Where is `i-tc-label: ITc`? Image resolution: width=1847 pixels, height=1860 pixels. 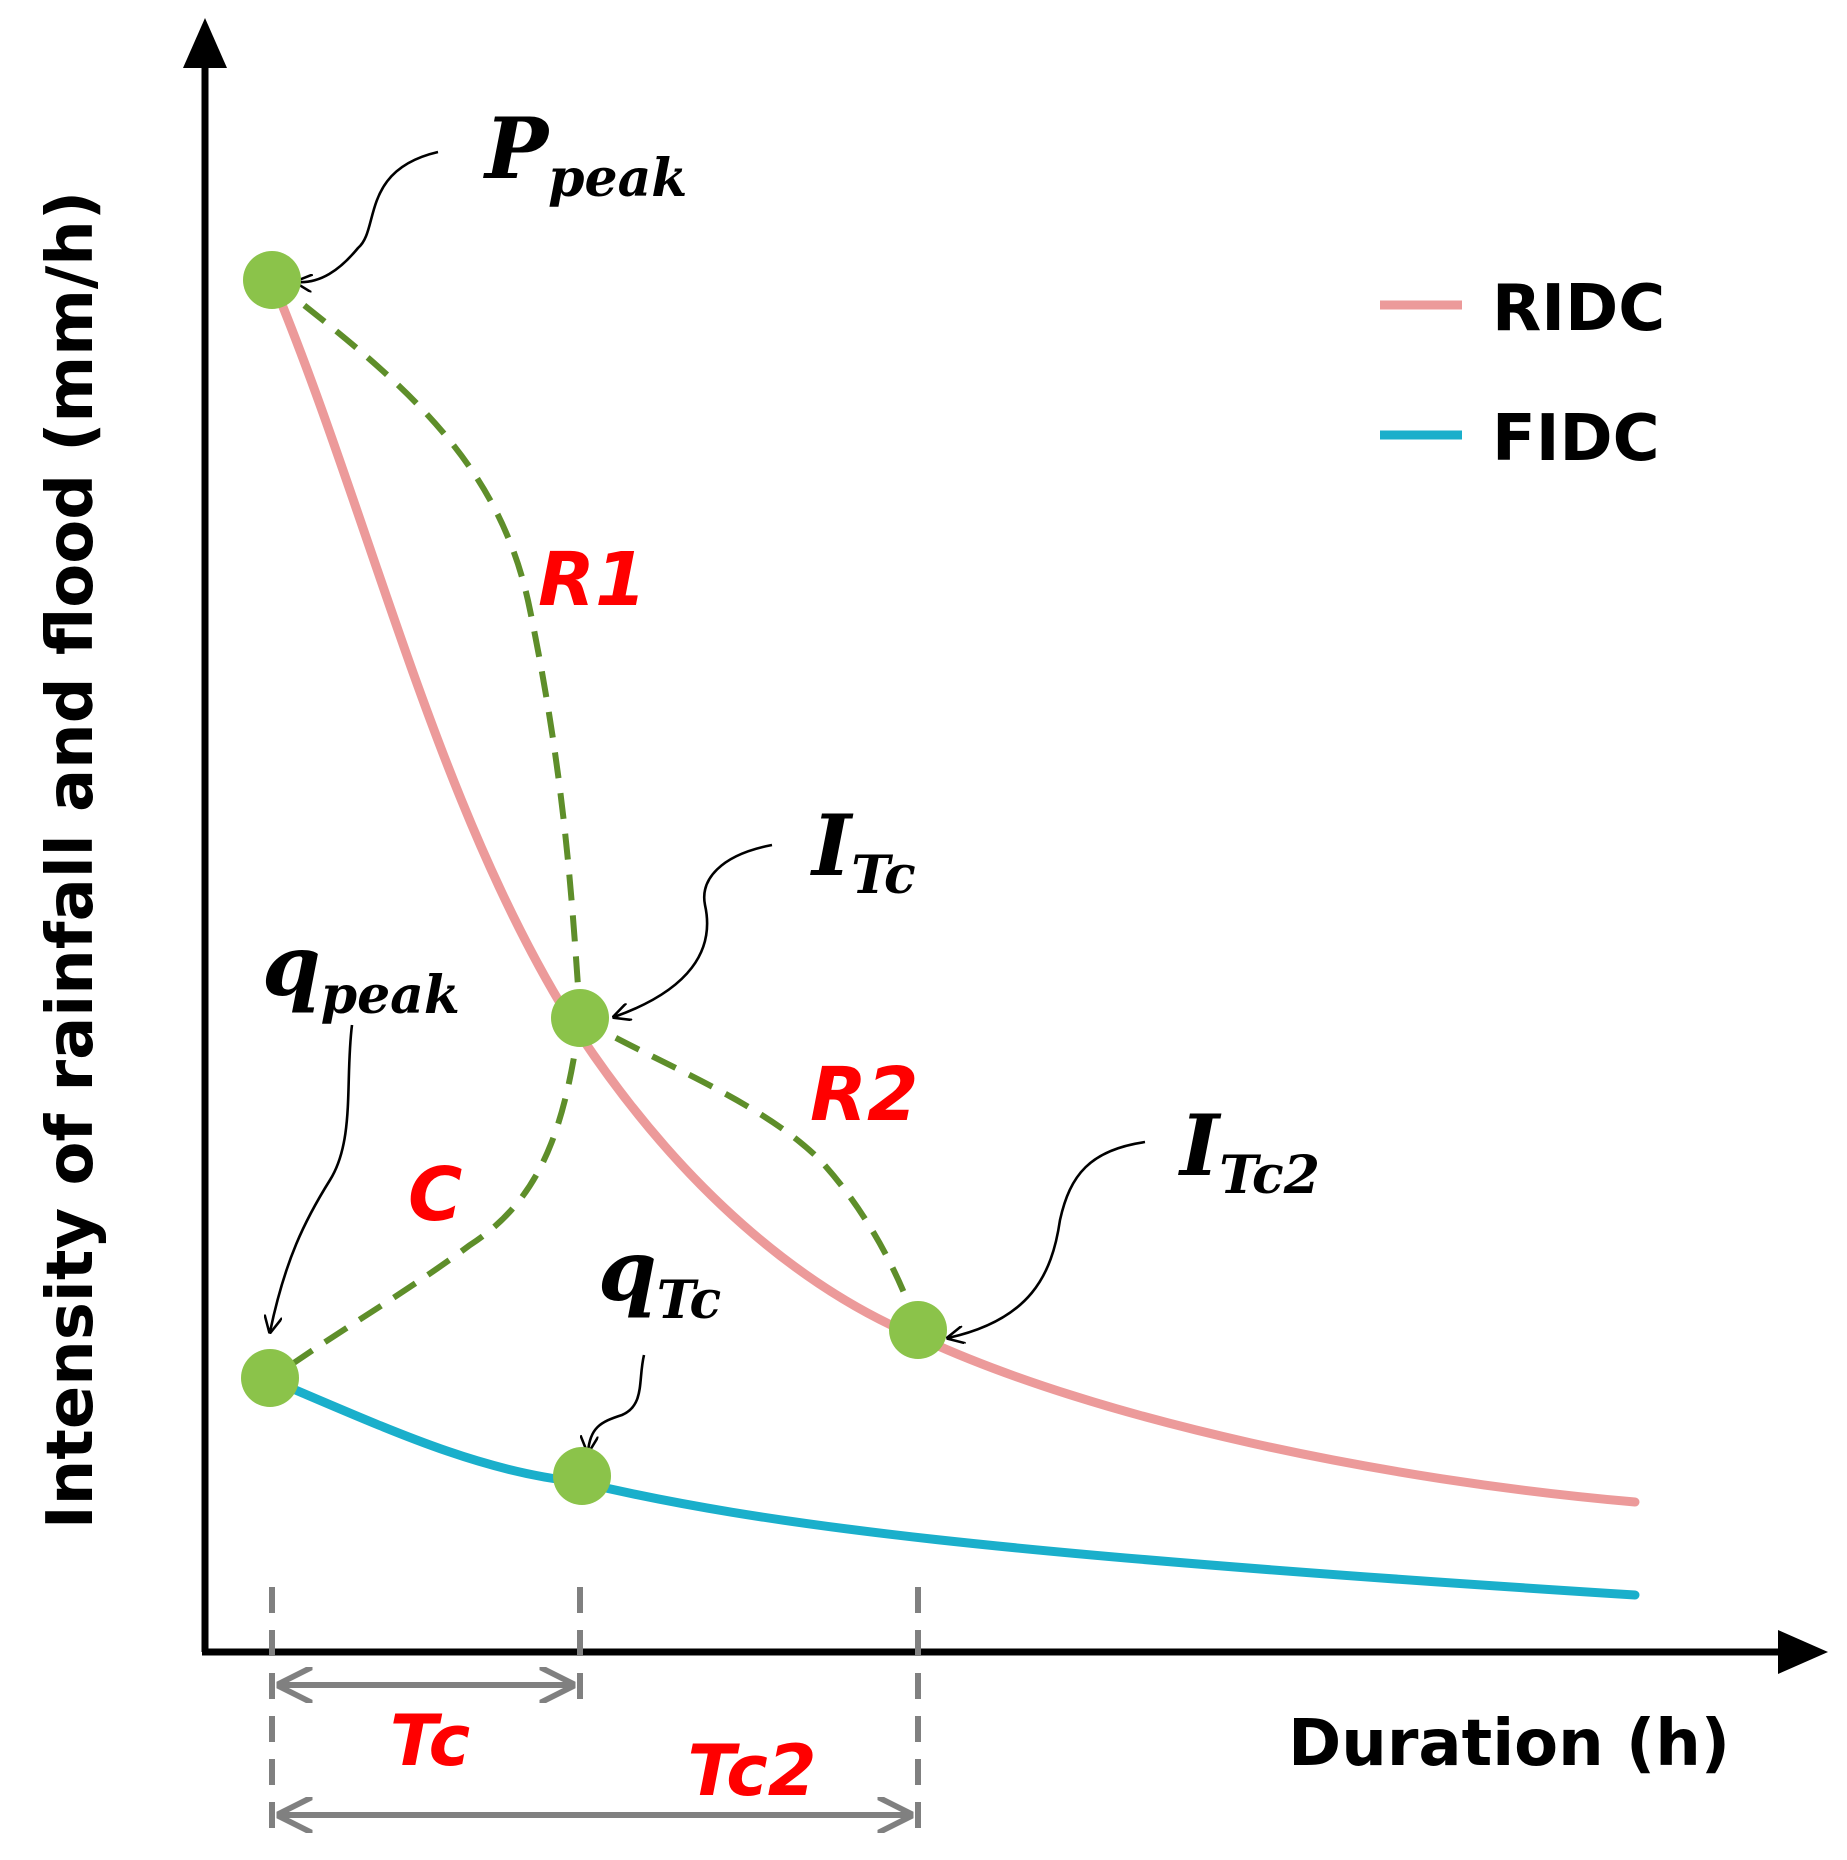 i-tc-label: ITc is located at coordinates (863, 851).